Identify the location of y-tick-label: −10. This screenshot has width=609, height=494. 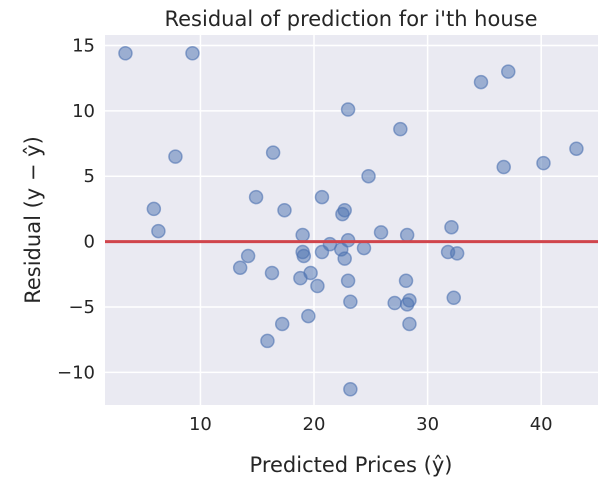
(76, 372).